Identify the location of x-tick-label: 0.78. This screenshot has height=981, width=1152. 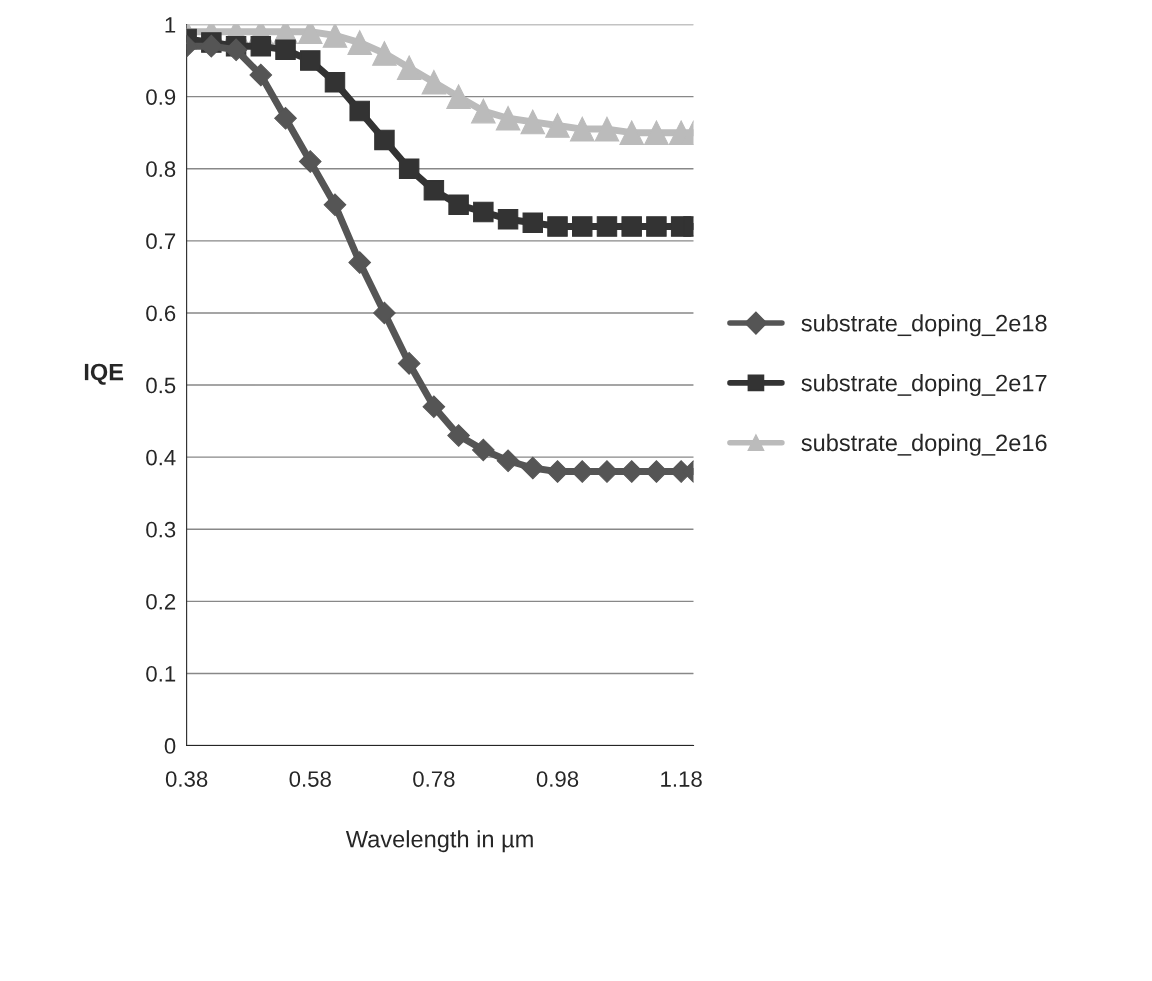
(434, 779).